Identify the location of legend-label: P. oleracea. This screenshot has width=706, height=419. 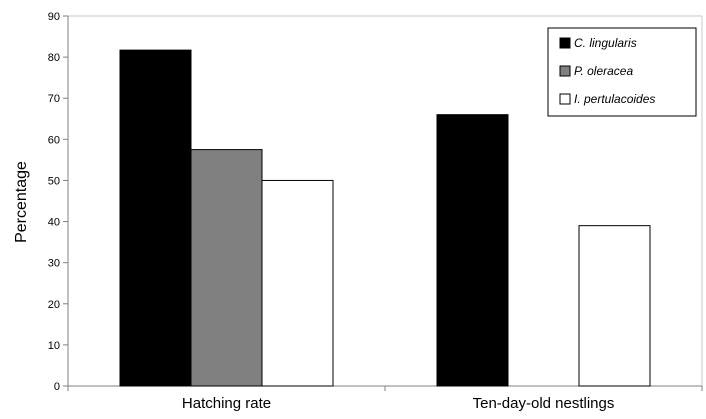
(603, 71).